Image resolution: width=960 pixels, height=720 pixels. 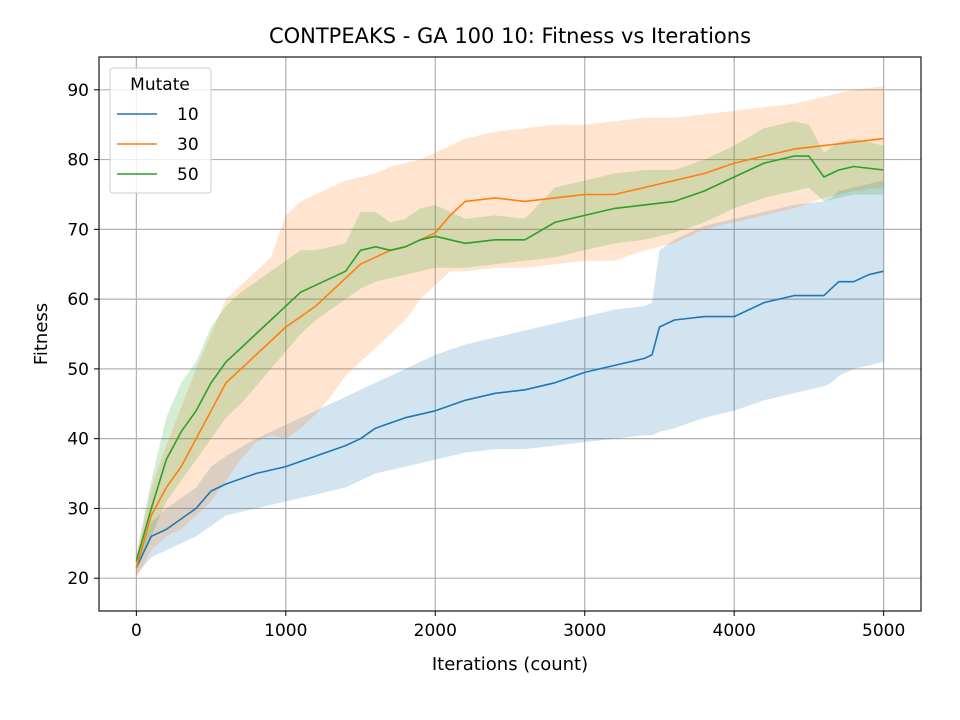 What do you see at coordinates (136, 631) in the screenshot?
I see `x-tick-label: 0` at bounding box center [136, 631].